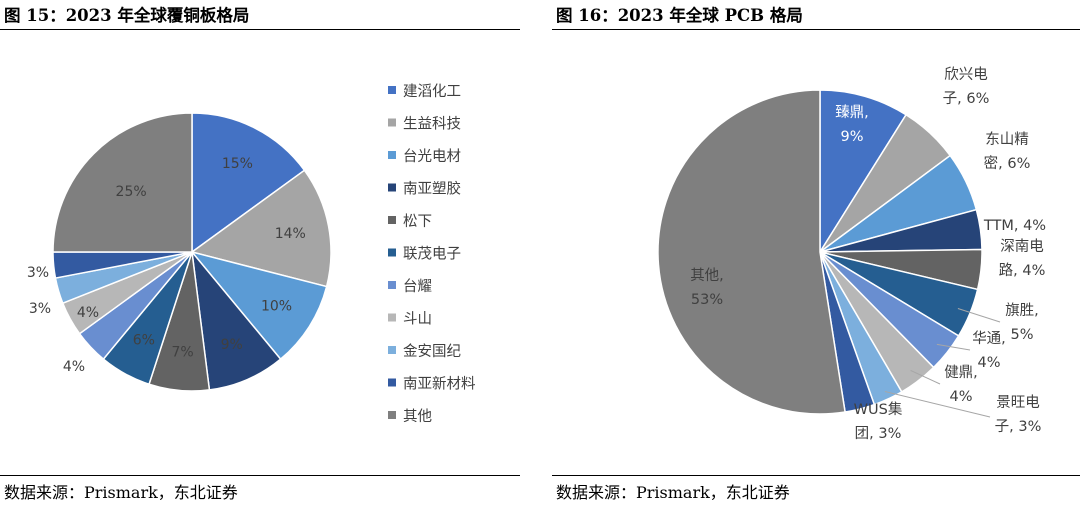 This screenshot has height=509, width=1080. Describe the element at coordinates (127, 15) in the screenshot. I see `chart-title: 图 15：2023 年全球覆铜板格局` at that location.